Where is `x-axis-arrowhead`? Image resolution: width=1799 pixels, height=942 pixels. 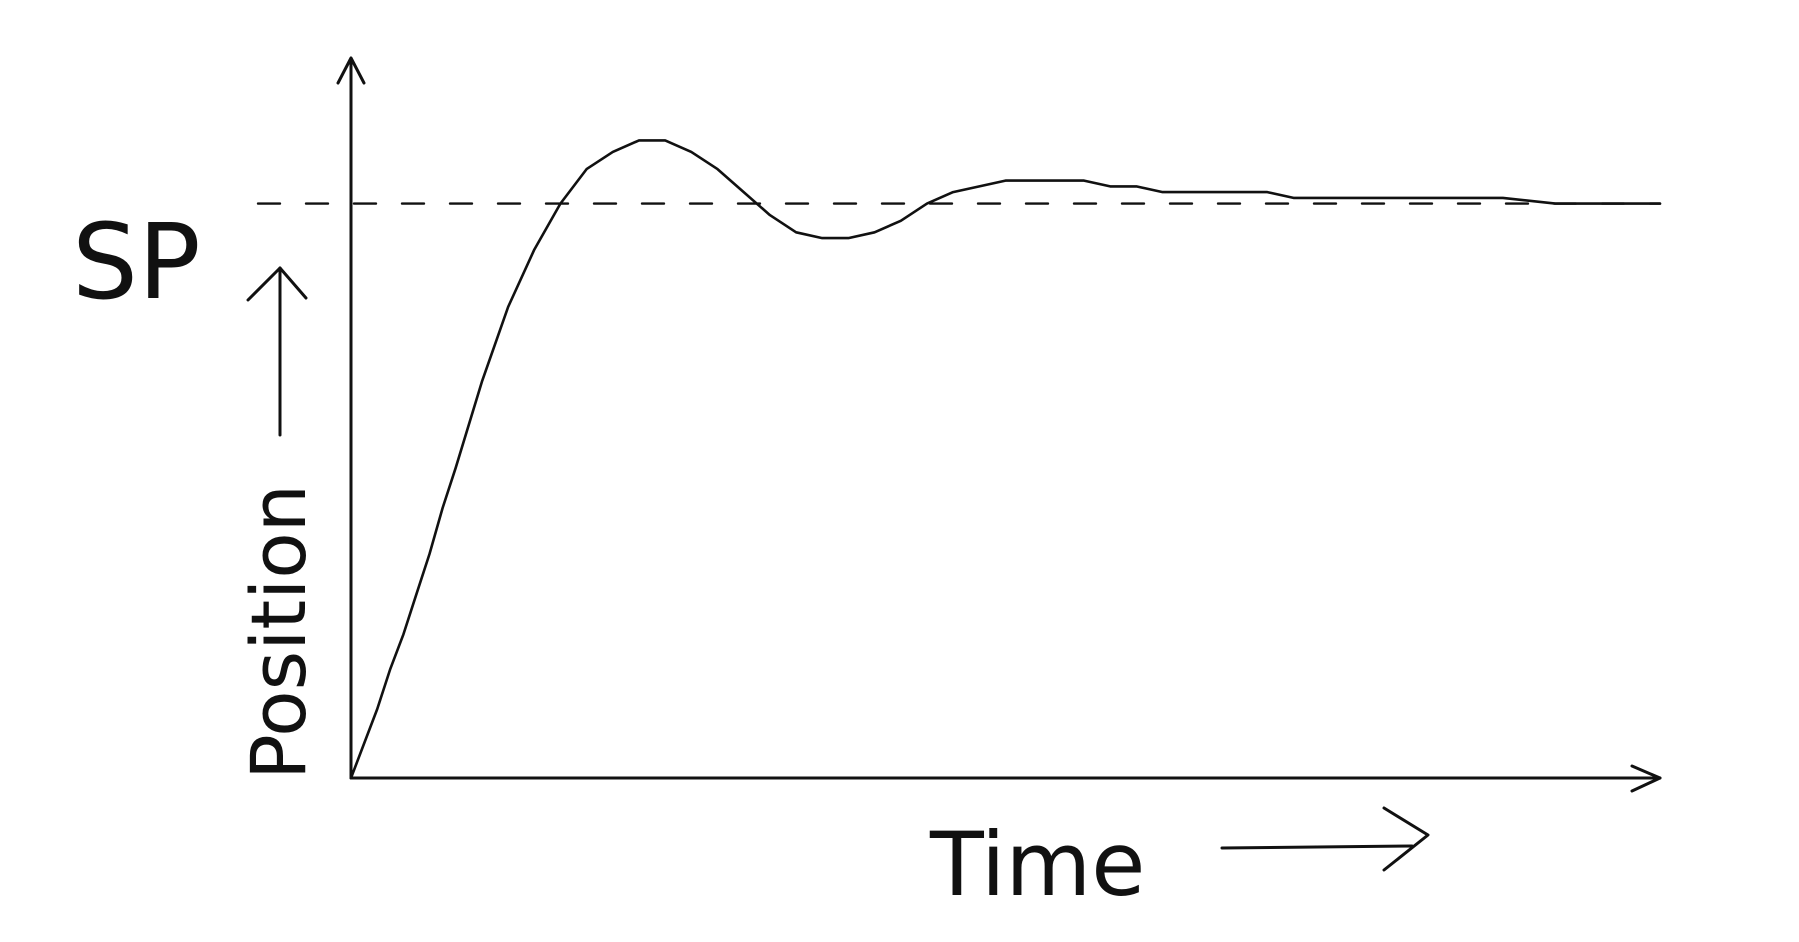 x-axis-arrowhead is located at coordinates (1646, 778).